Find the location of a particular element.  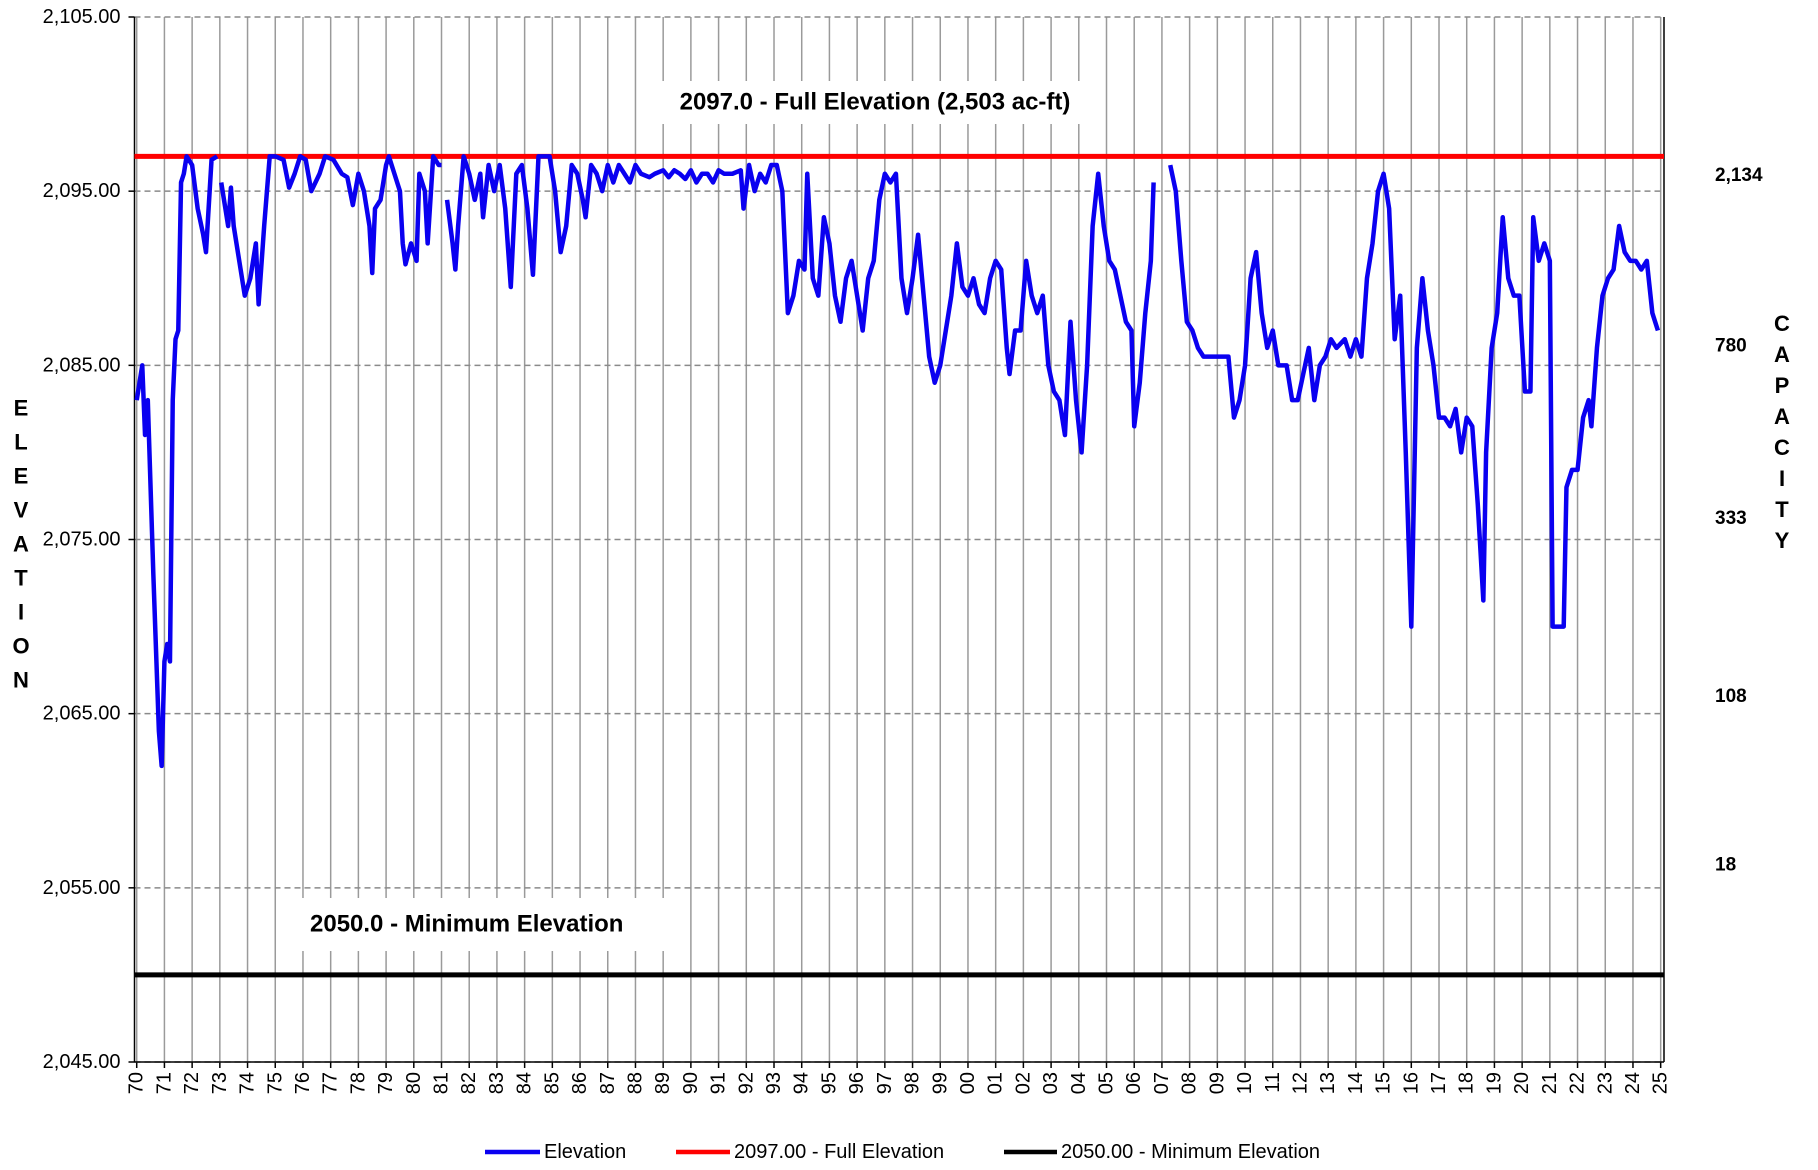

x-tick-label: 10 is located at coordinates (1245, 1083).